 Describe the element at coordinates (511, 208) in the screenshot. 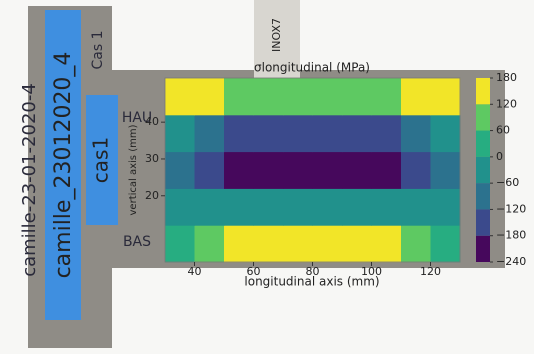

I see `colorbar-tick-label: −120` at that location.